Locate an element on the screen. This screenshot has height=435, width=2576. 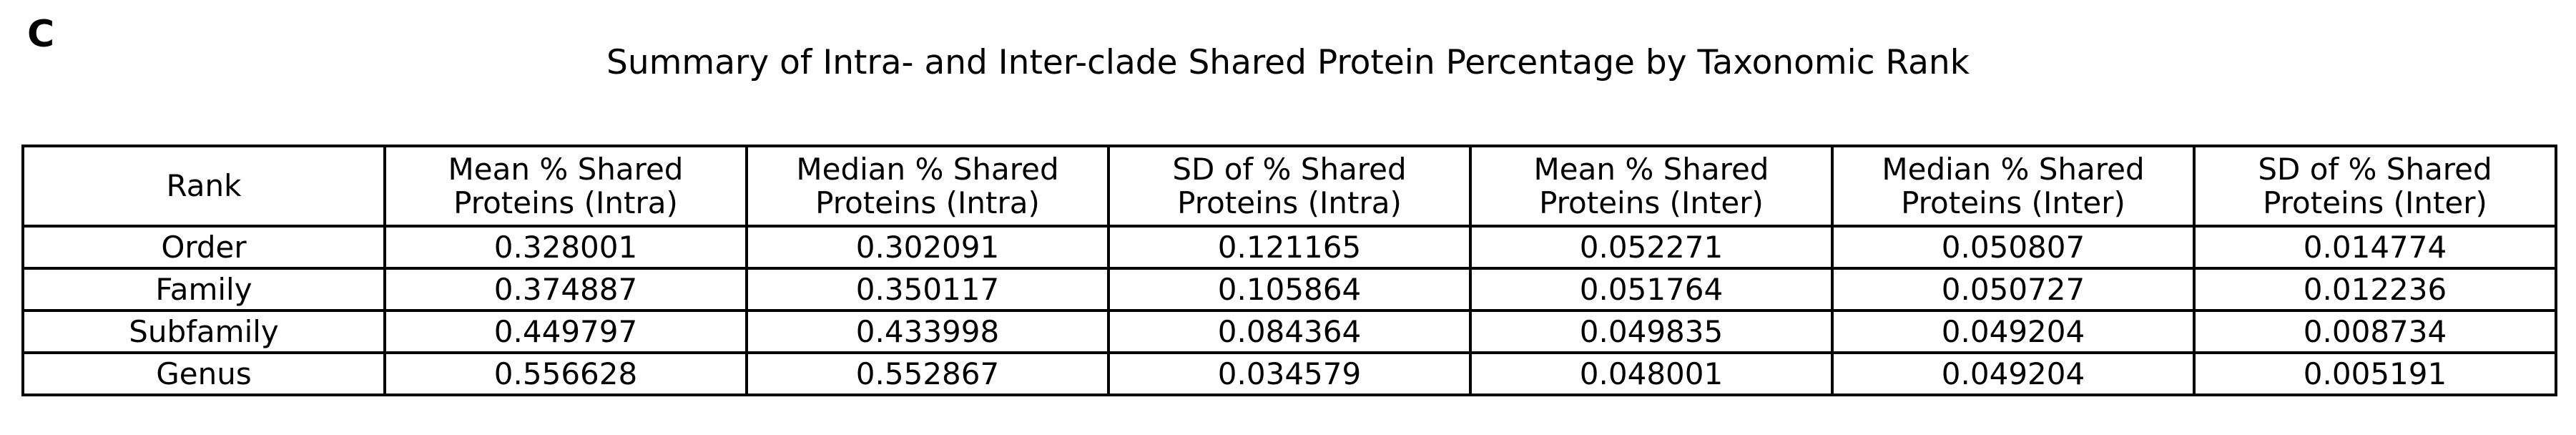
column-header-rank: Rank is located at coordinates (204, 186).